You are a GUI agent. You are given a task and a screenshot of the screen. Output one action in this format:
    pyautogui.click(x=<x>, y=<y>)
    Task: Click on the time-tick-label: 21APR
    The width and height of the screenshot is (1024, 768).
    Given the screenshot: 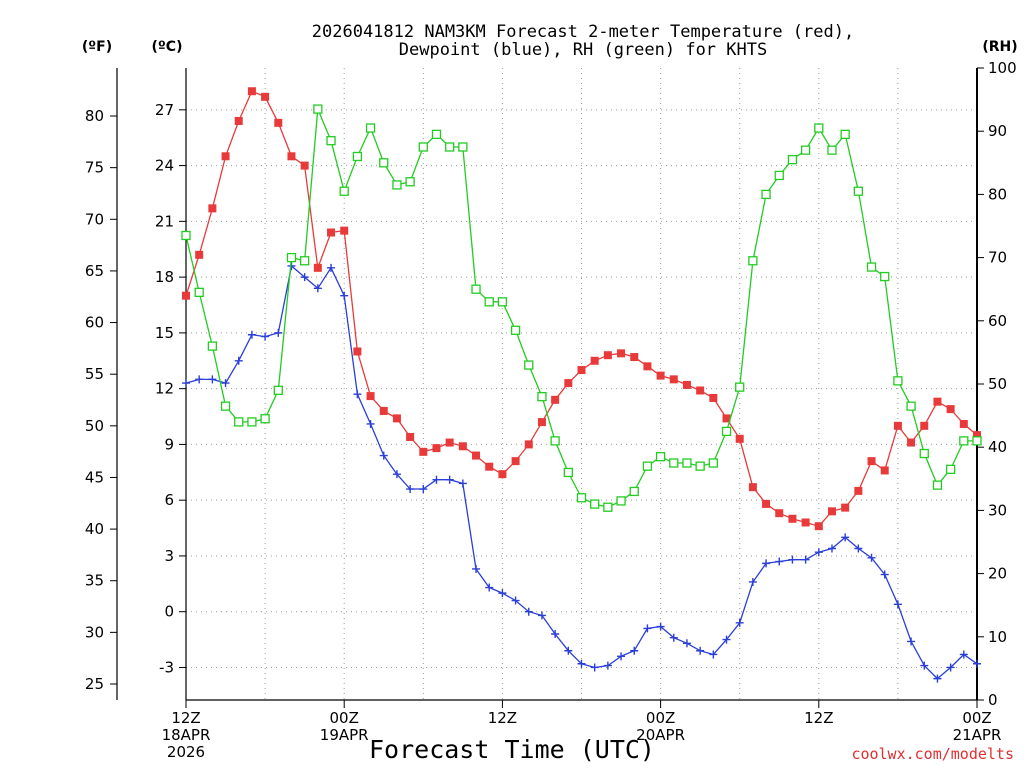 What is the action you would take?
    pyautogui.click(x=977, y=735)
    